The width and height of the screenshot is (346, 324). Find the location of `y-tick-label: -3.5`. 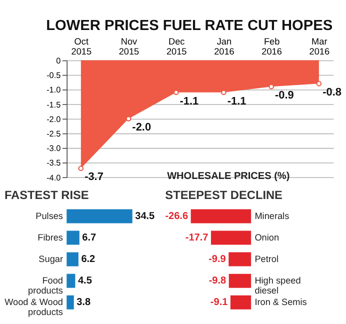

y-tick-label: -3.5 is located at coordinates (54, 163).